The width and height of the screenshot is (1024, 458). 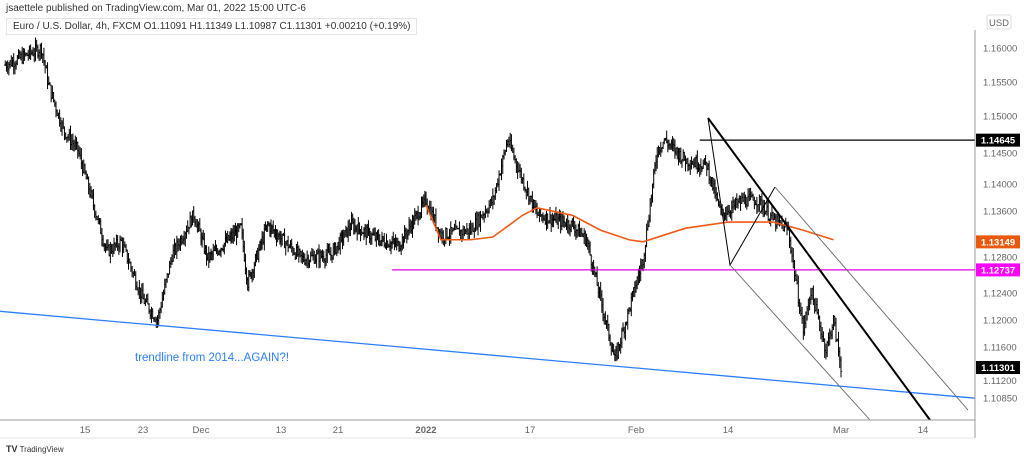 I want to click on price-tick-label: 1.12000, so click(x=1000, y=321).